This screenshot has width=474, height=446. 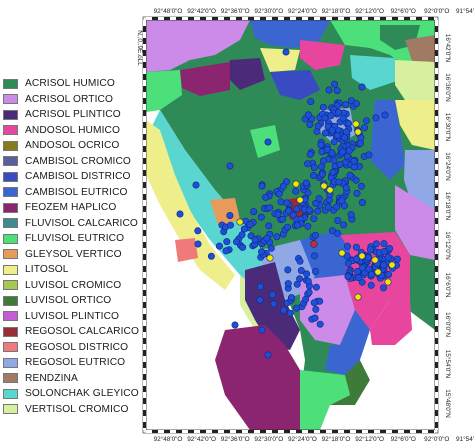 I want to click on legend-label: ANDOSOL HUMICO, so click(x=72, y=130).